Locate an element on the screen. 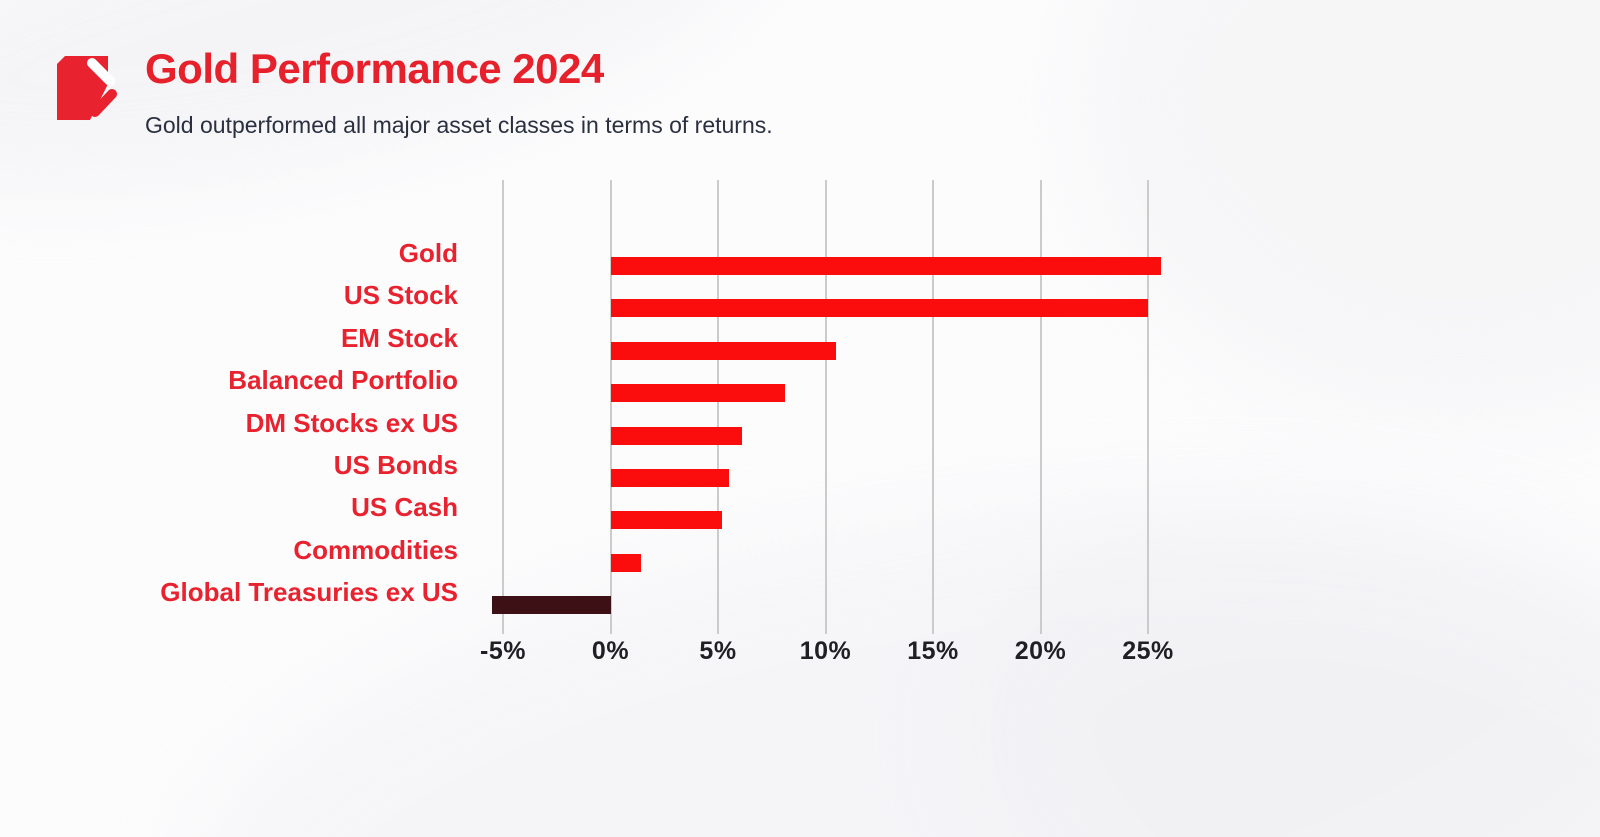 The height and width of the screenshot is (837, 1600). bar-gold is located at coordinates (885, 266).